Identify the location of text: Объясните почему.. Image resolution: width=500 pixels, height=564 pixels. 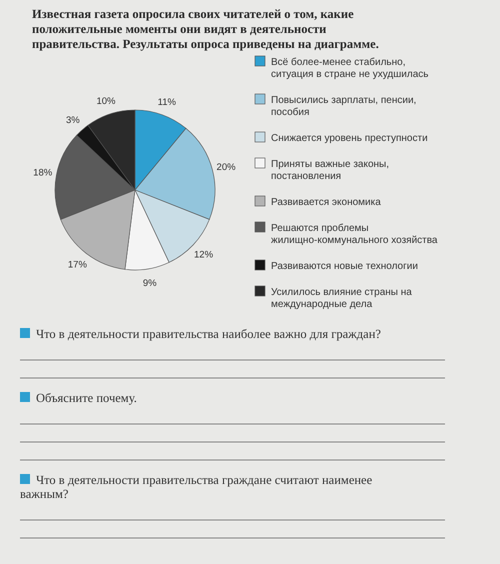
(86, 398).